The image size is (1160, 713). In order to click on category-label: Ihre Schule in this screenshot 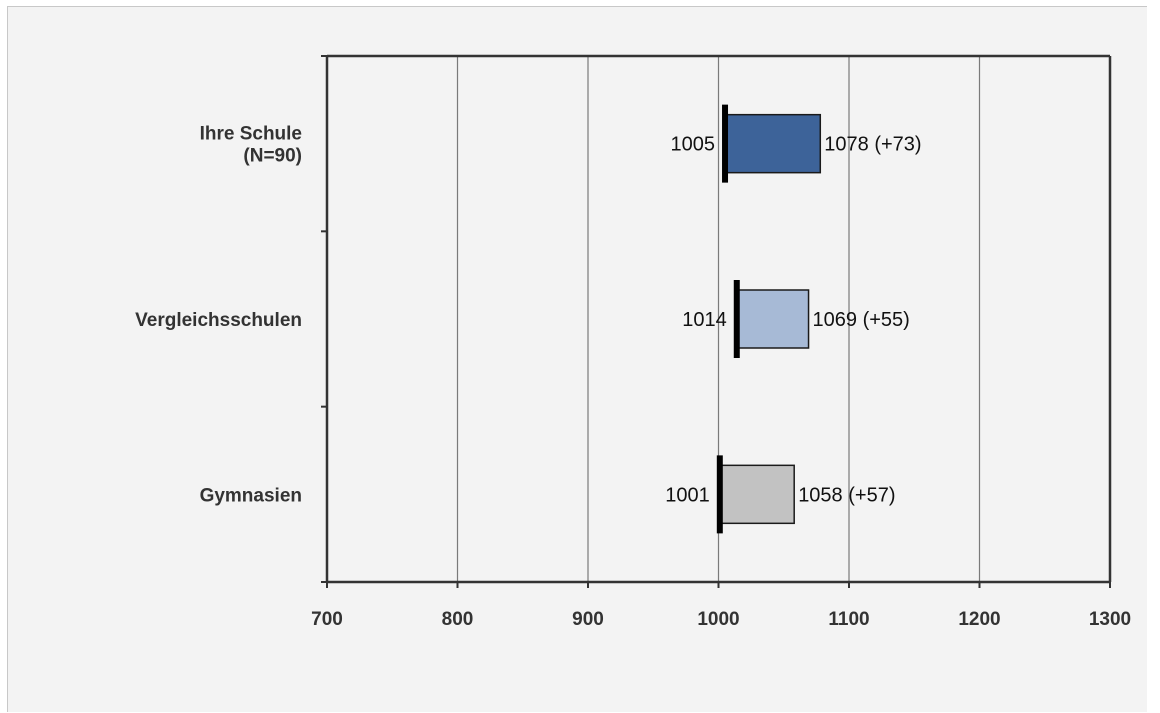, I will do `click(251, 134)`.